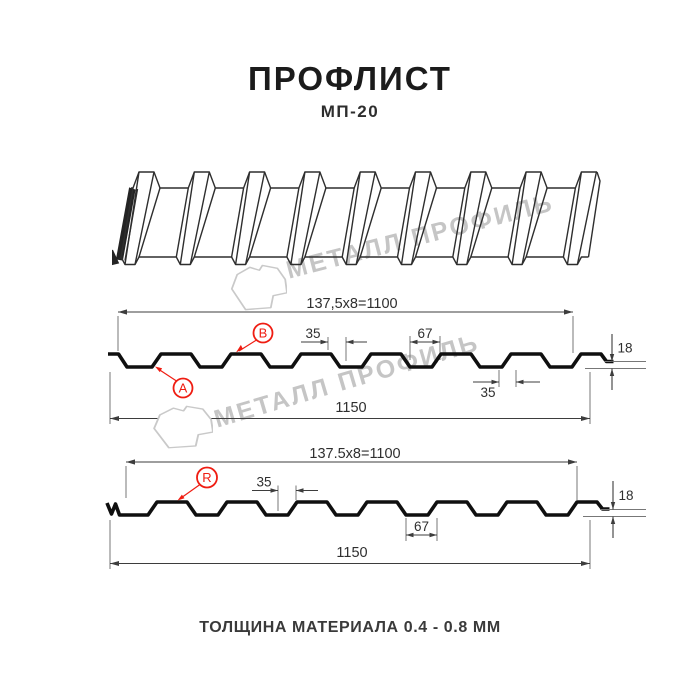 The width and height of the screenshot is (700, 700). I want to click on sheet-far-edge, so click(364, 180).